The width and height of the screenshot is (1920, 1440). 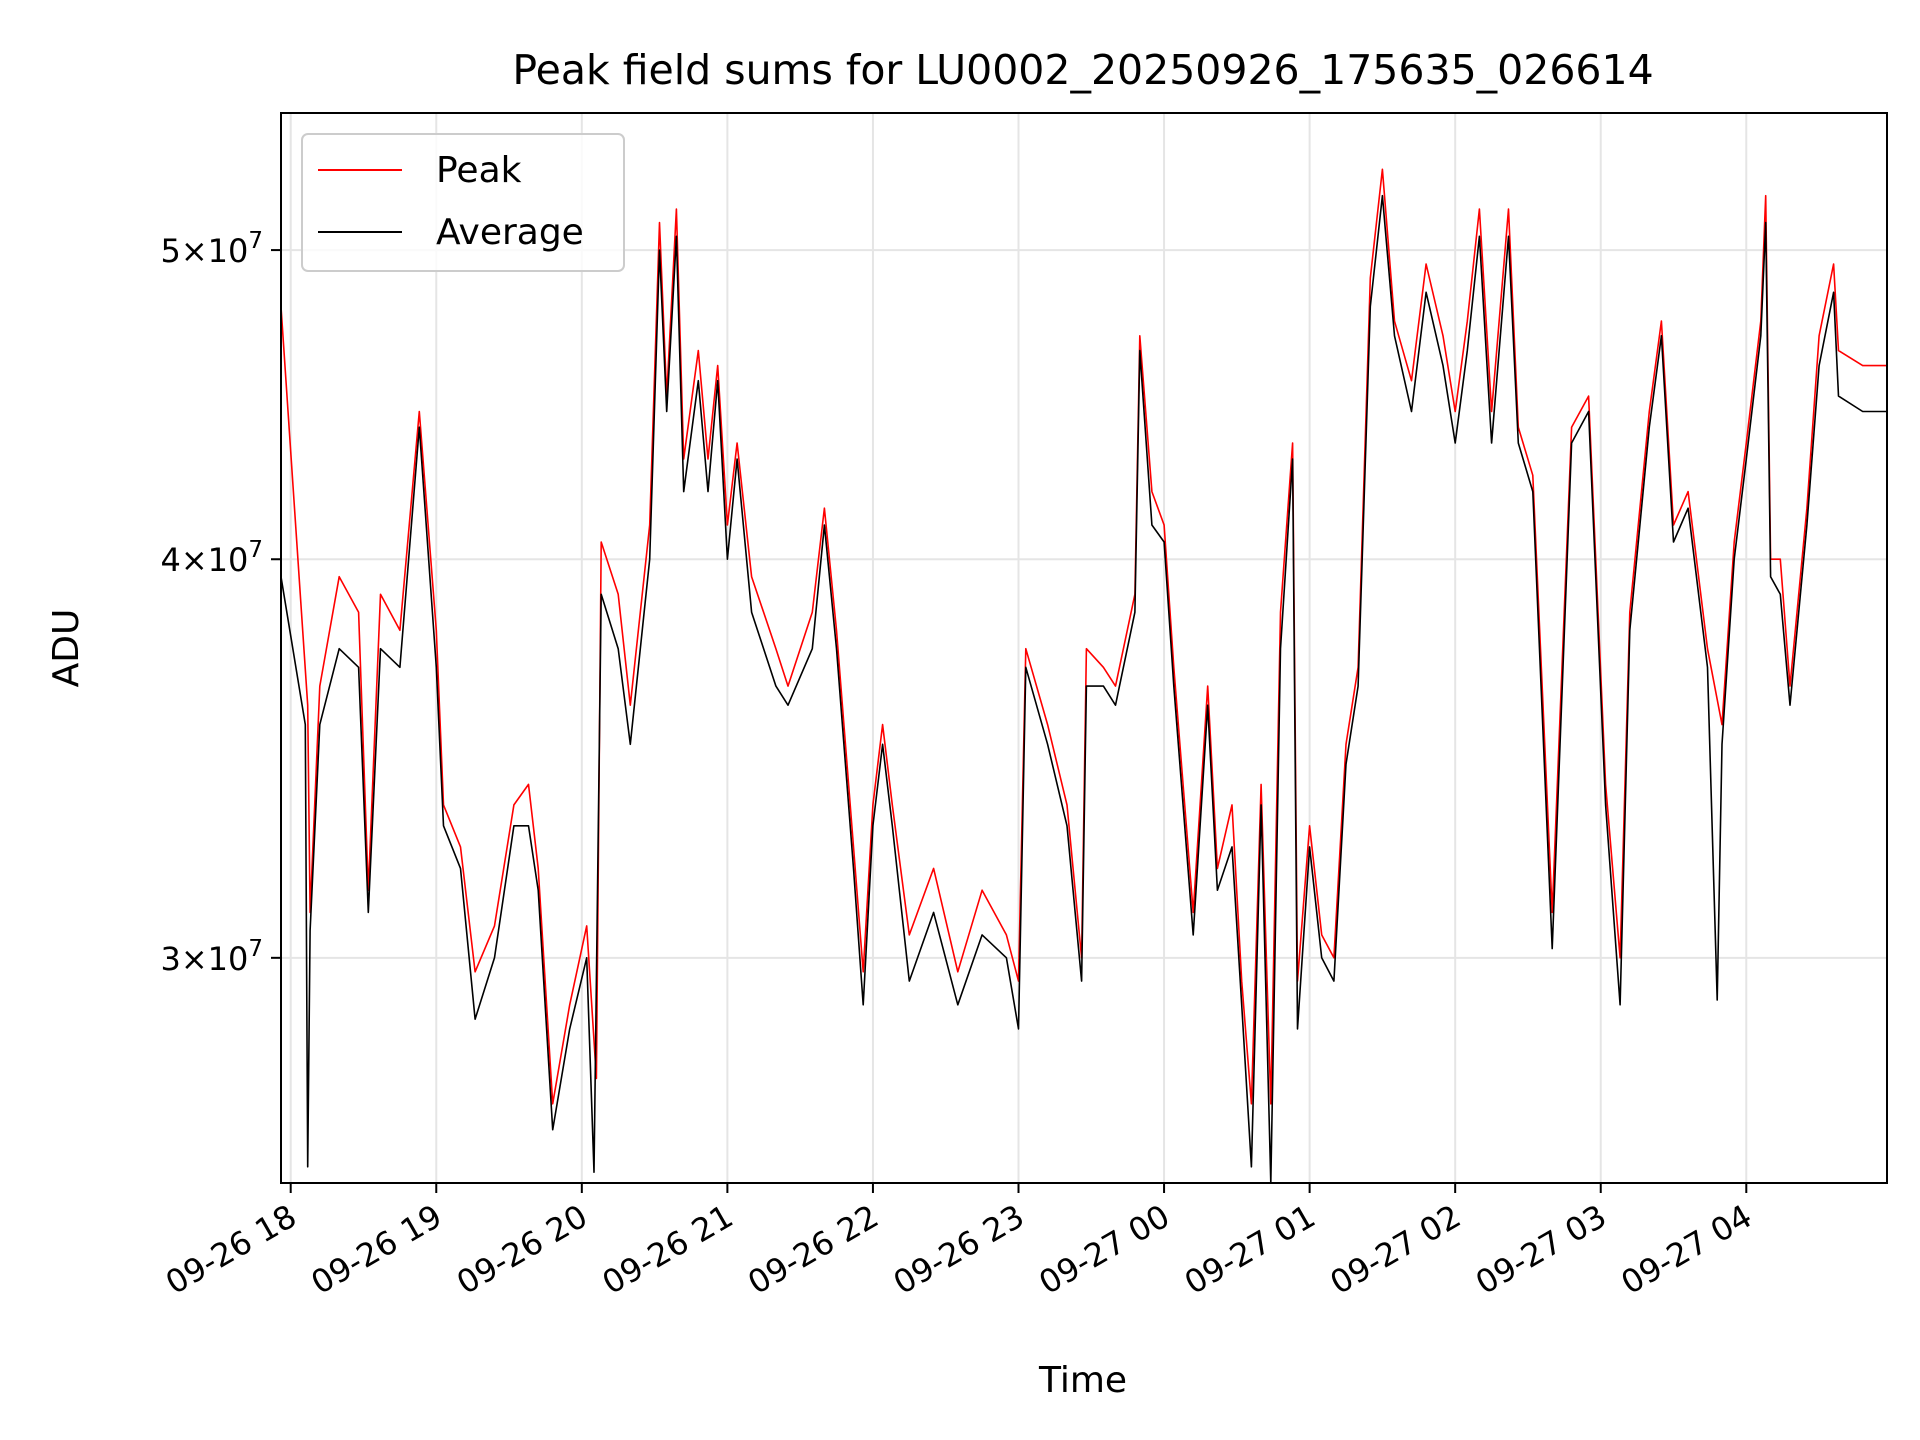 What do you see at coordinates (170, 959) in the screenshot?
I see `y-tick-mantissa: 3` at bounding box center [170, 959].